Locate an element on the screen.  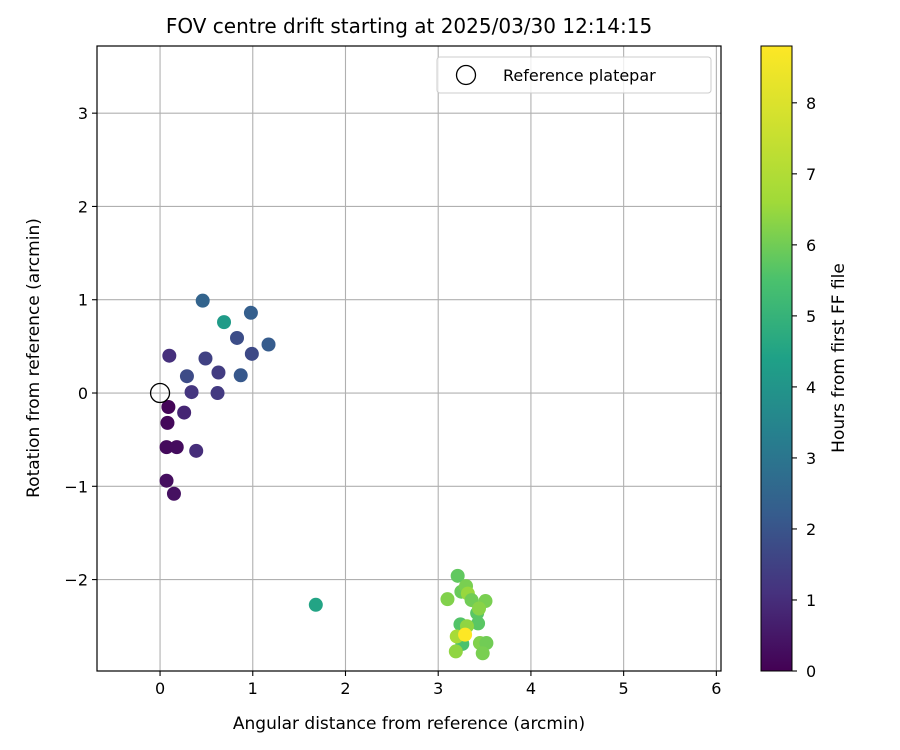
legend-label-reference: Reference platepar is located at coordinates (579, 75).